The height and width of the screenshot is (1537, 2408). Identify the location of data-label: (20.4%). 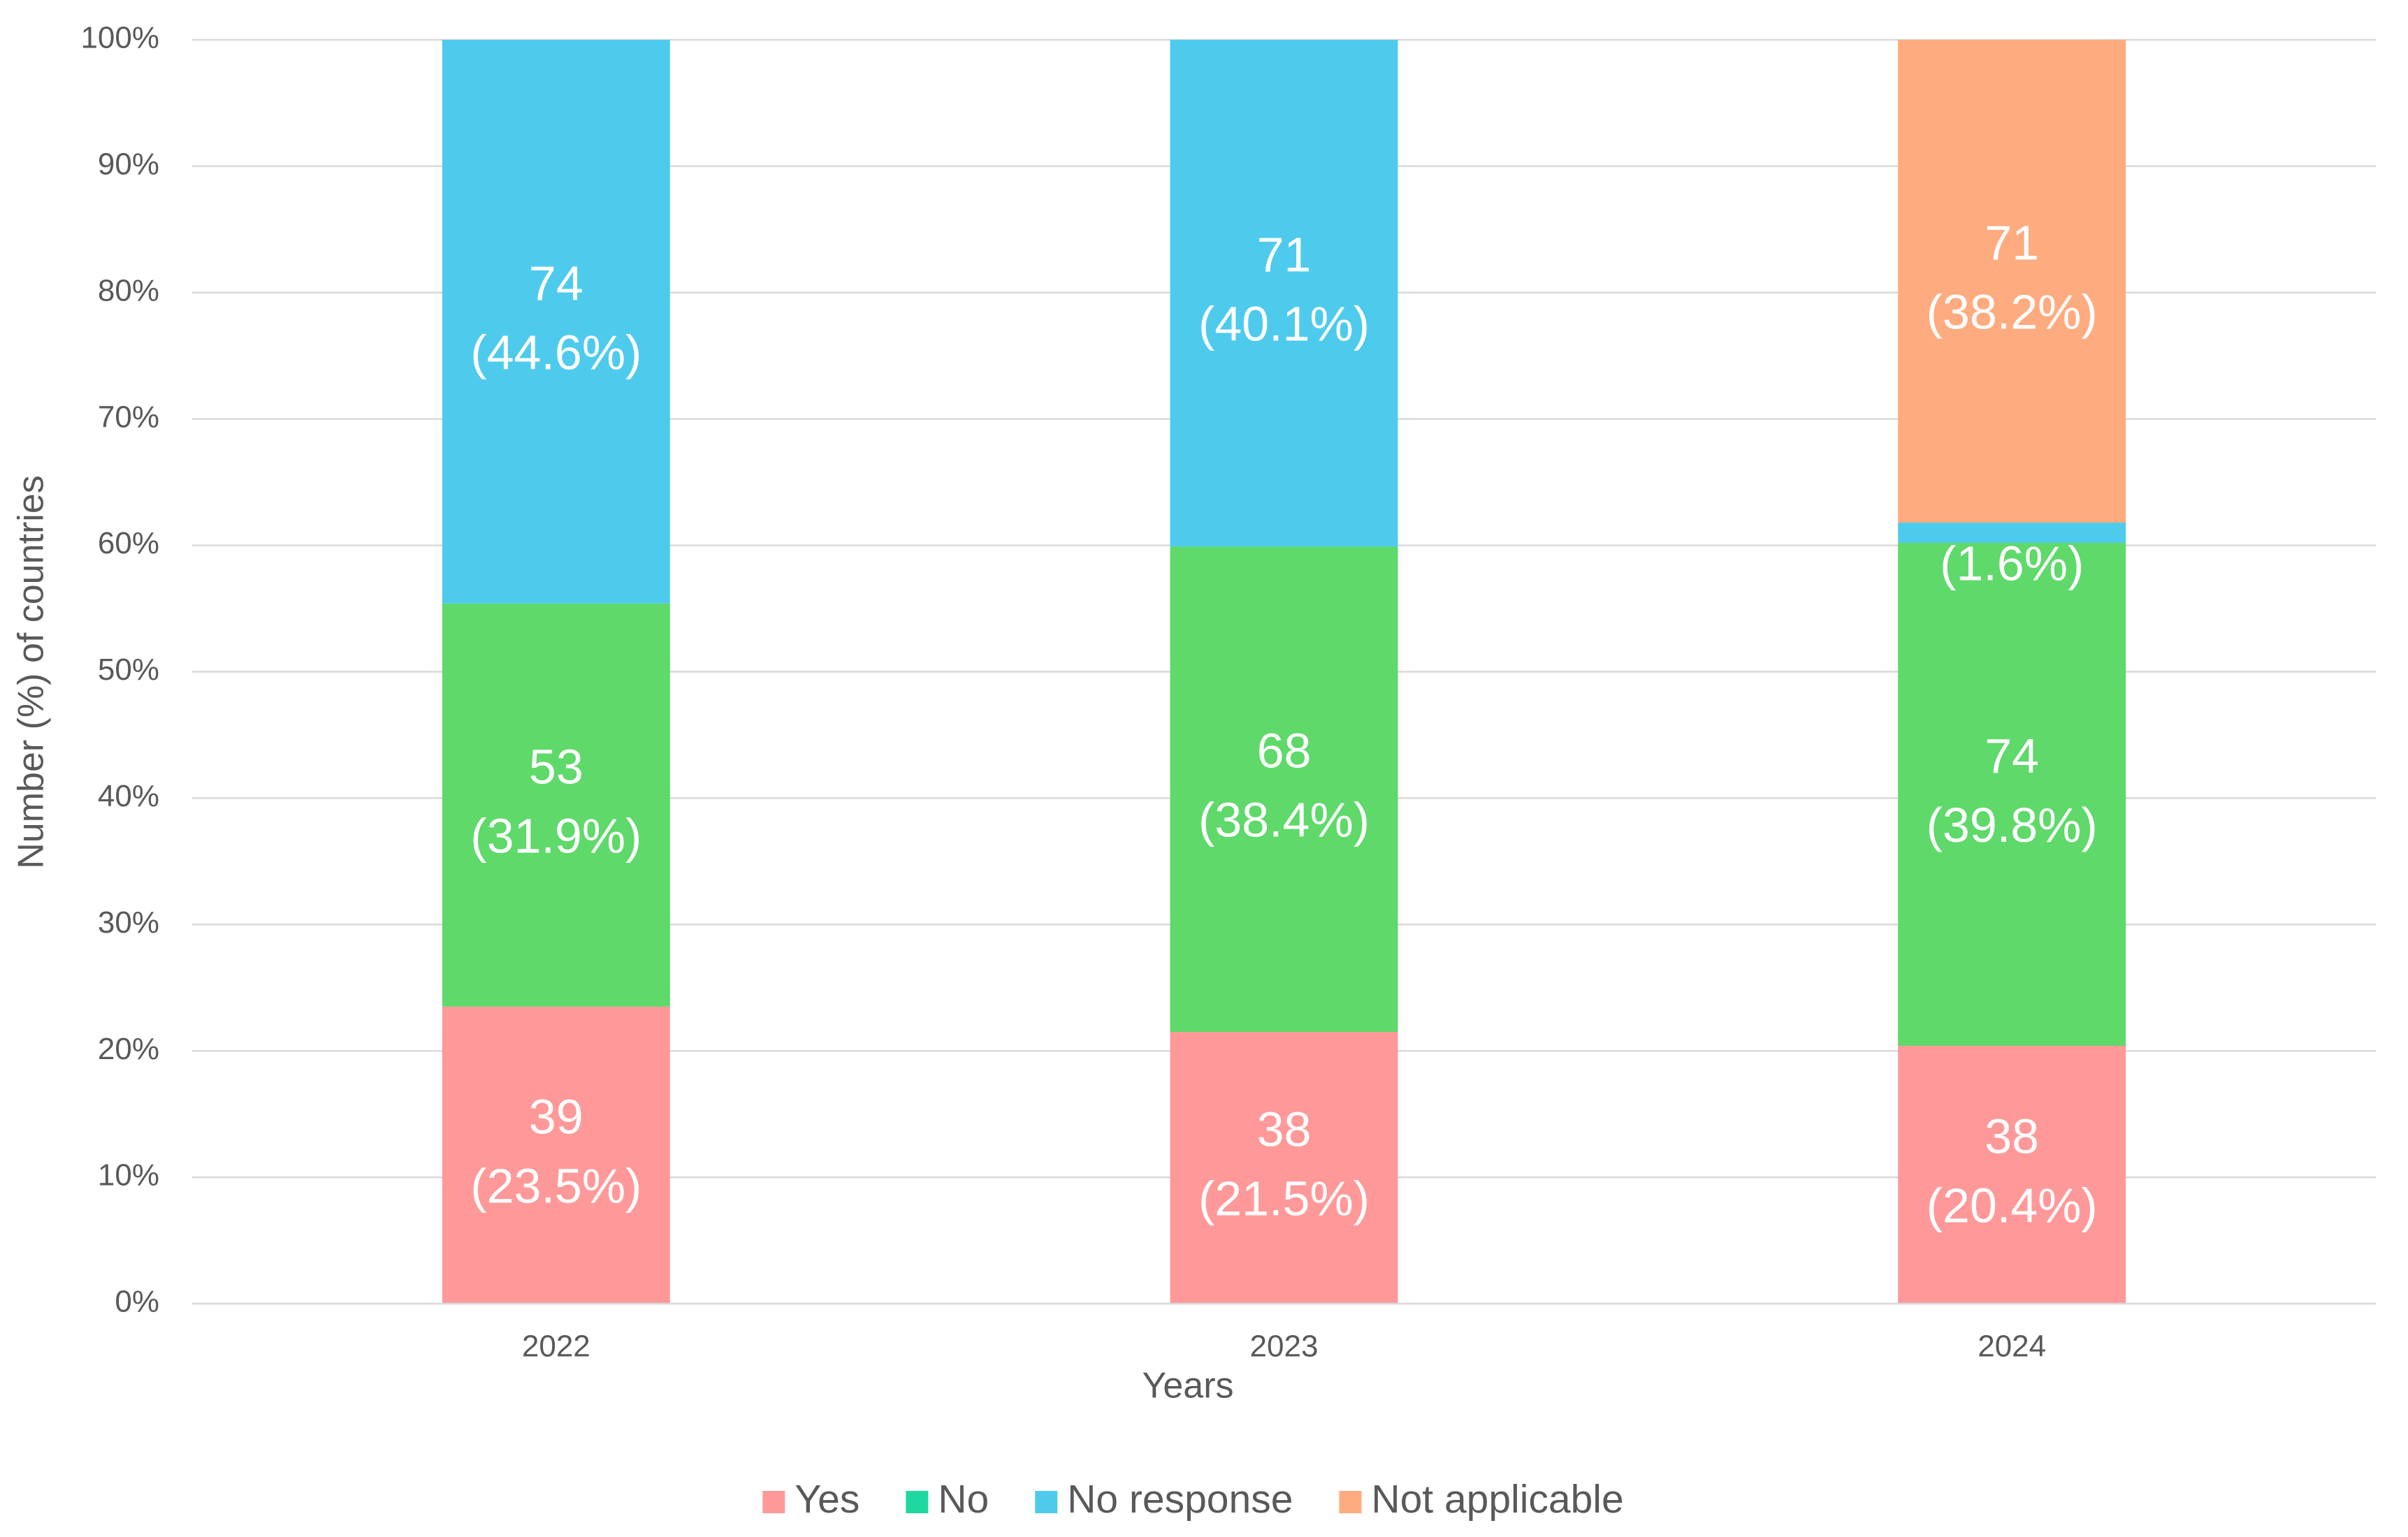
(2012, 1205).